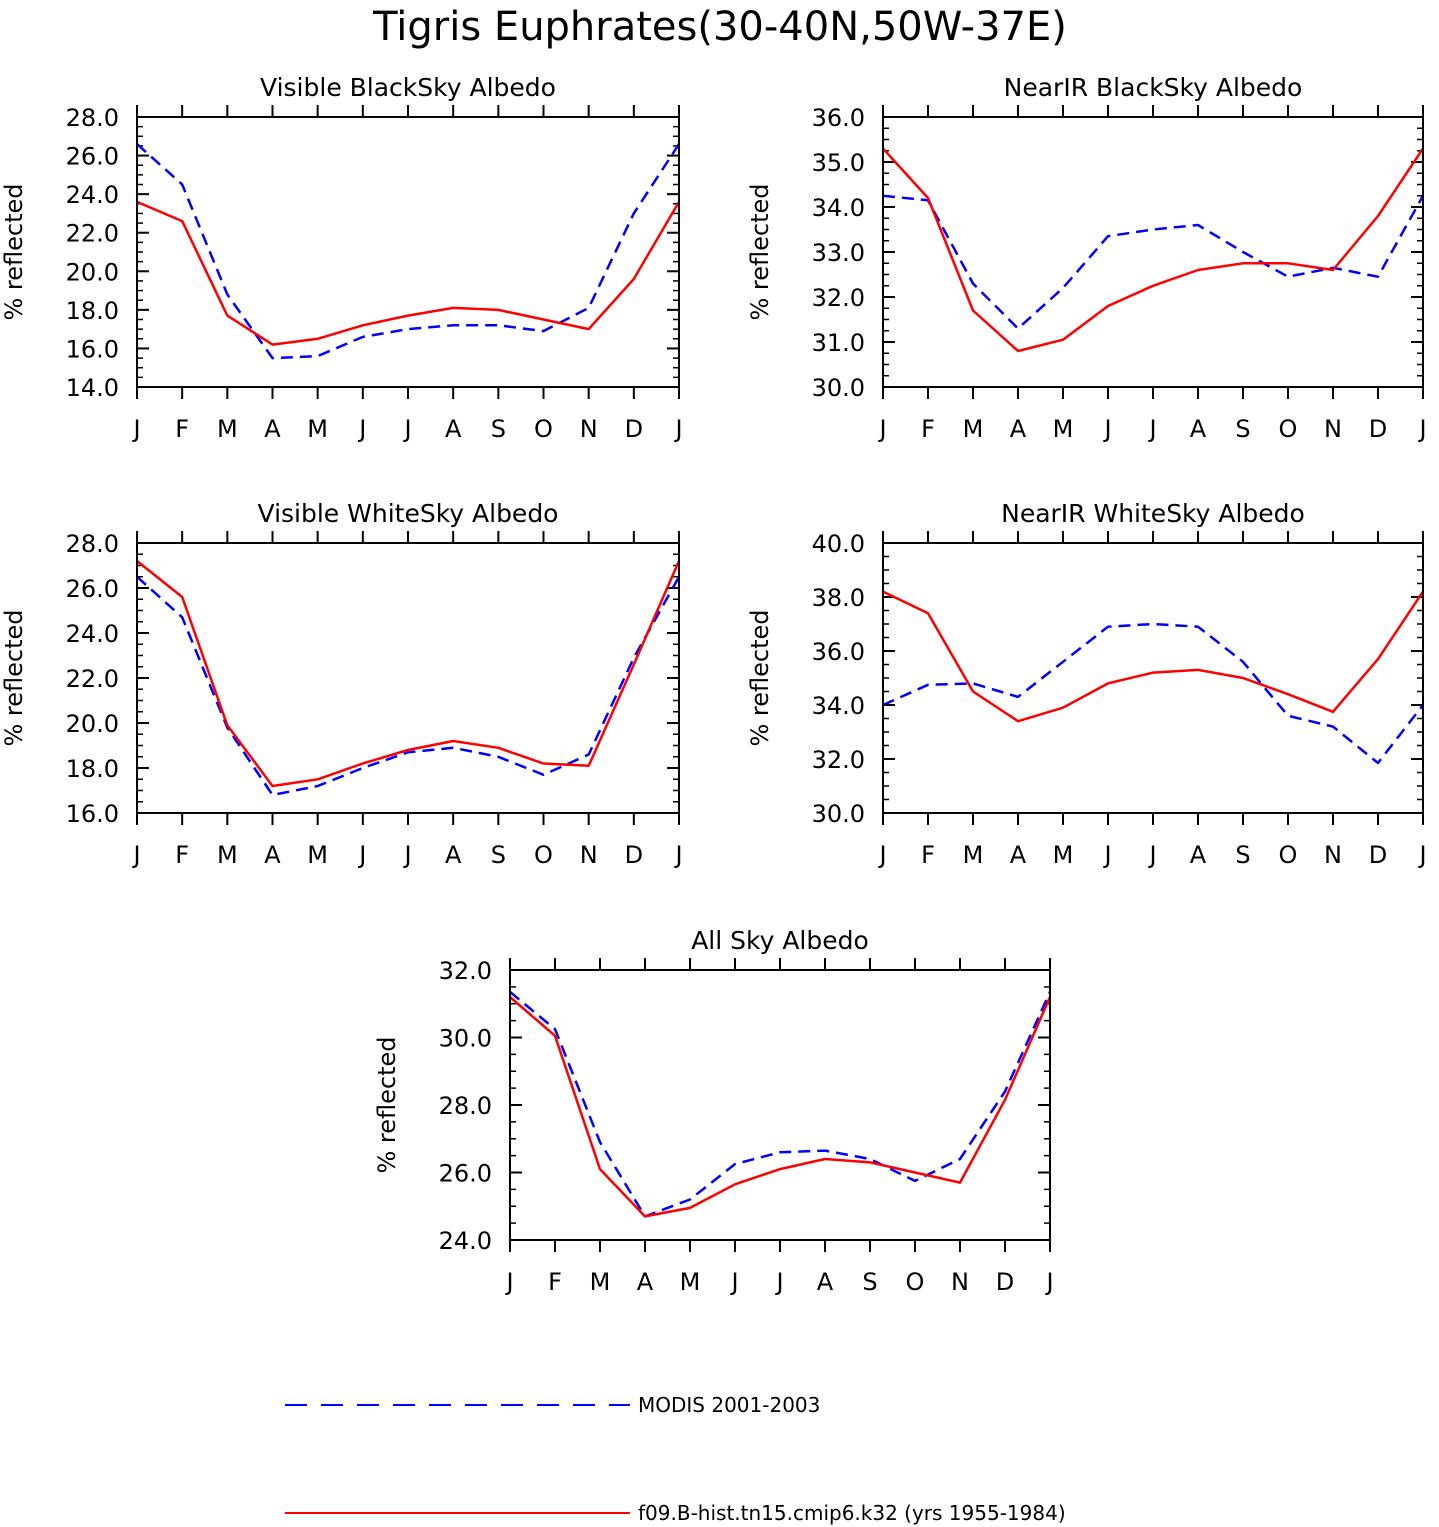 The image size is (1439, 1527). What do you see at coordinates (838, 343) in the screenshot?
I see `y-tick-label: 31.0` at bounding box center [838, 343].